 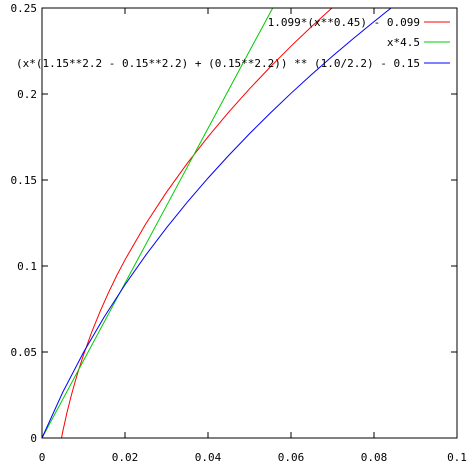 I want to click on x-tick-label: 0.06, so click(x=291, y=457).